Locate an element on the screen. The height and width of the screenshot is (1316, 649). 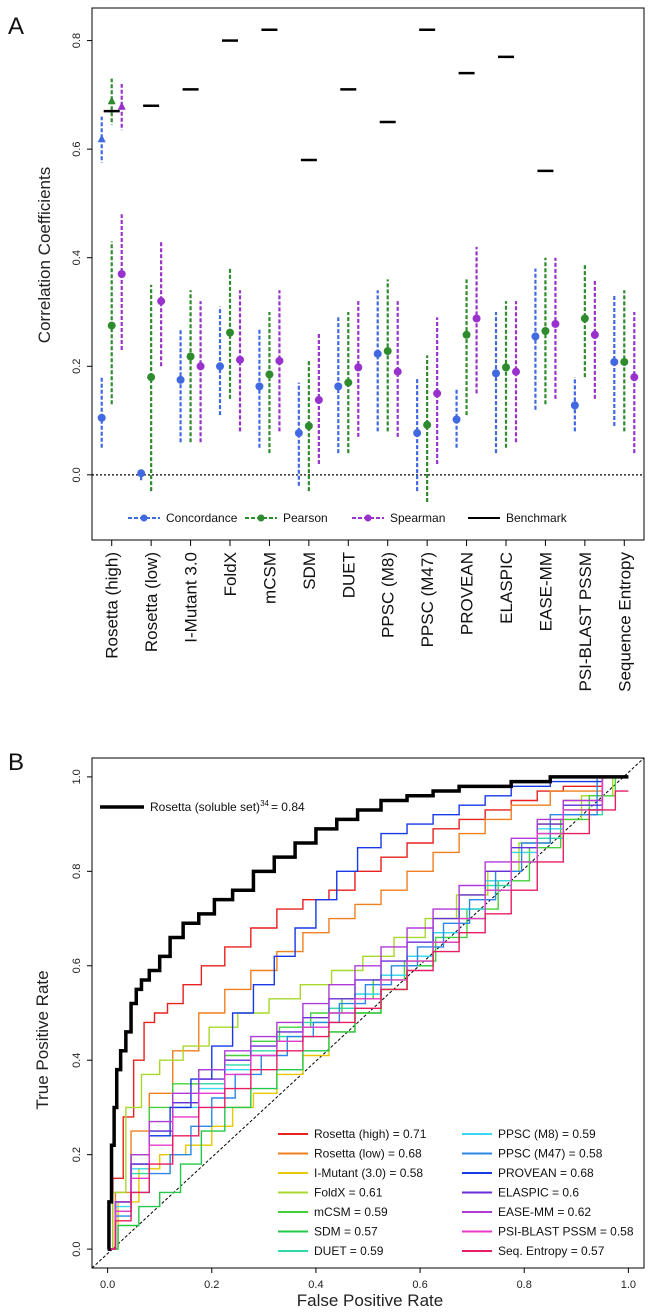
x-tick-label: 0.8 is located at coordinates (524, 1285).